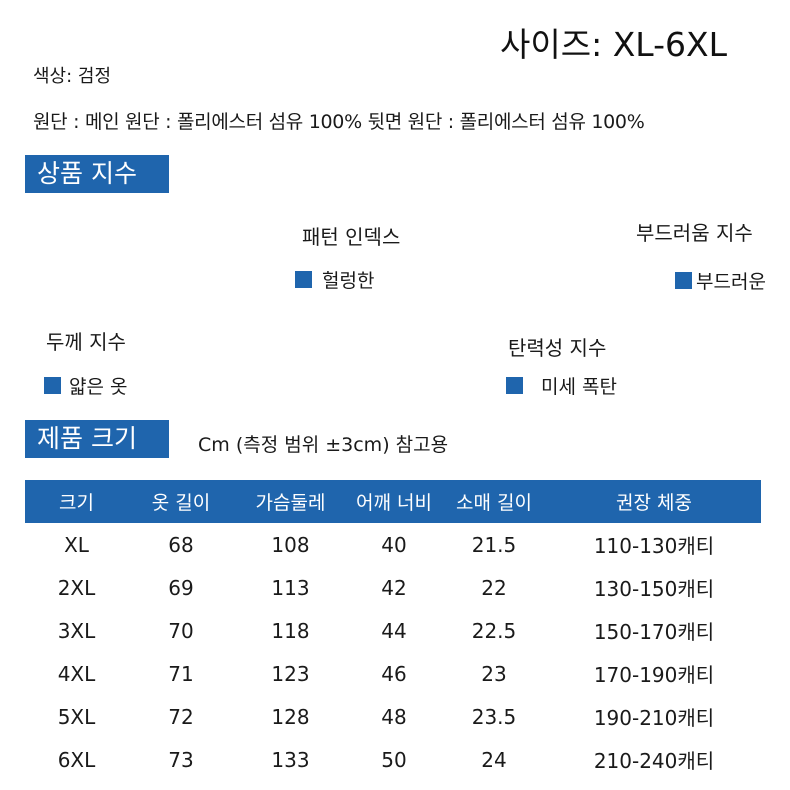 Image resolution: width=790 pixels, height=790 pixels. What do you see at coordinates (76, 630) in the screenshot?
I see `cell-size: 3XL` at bounding box center [76, 630].